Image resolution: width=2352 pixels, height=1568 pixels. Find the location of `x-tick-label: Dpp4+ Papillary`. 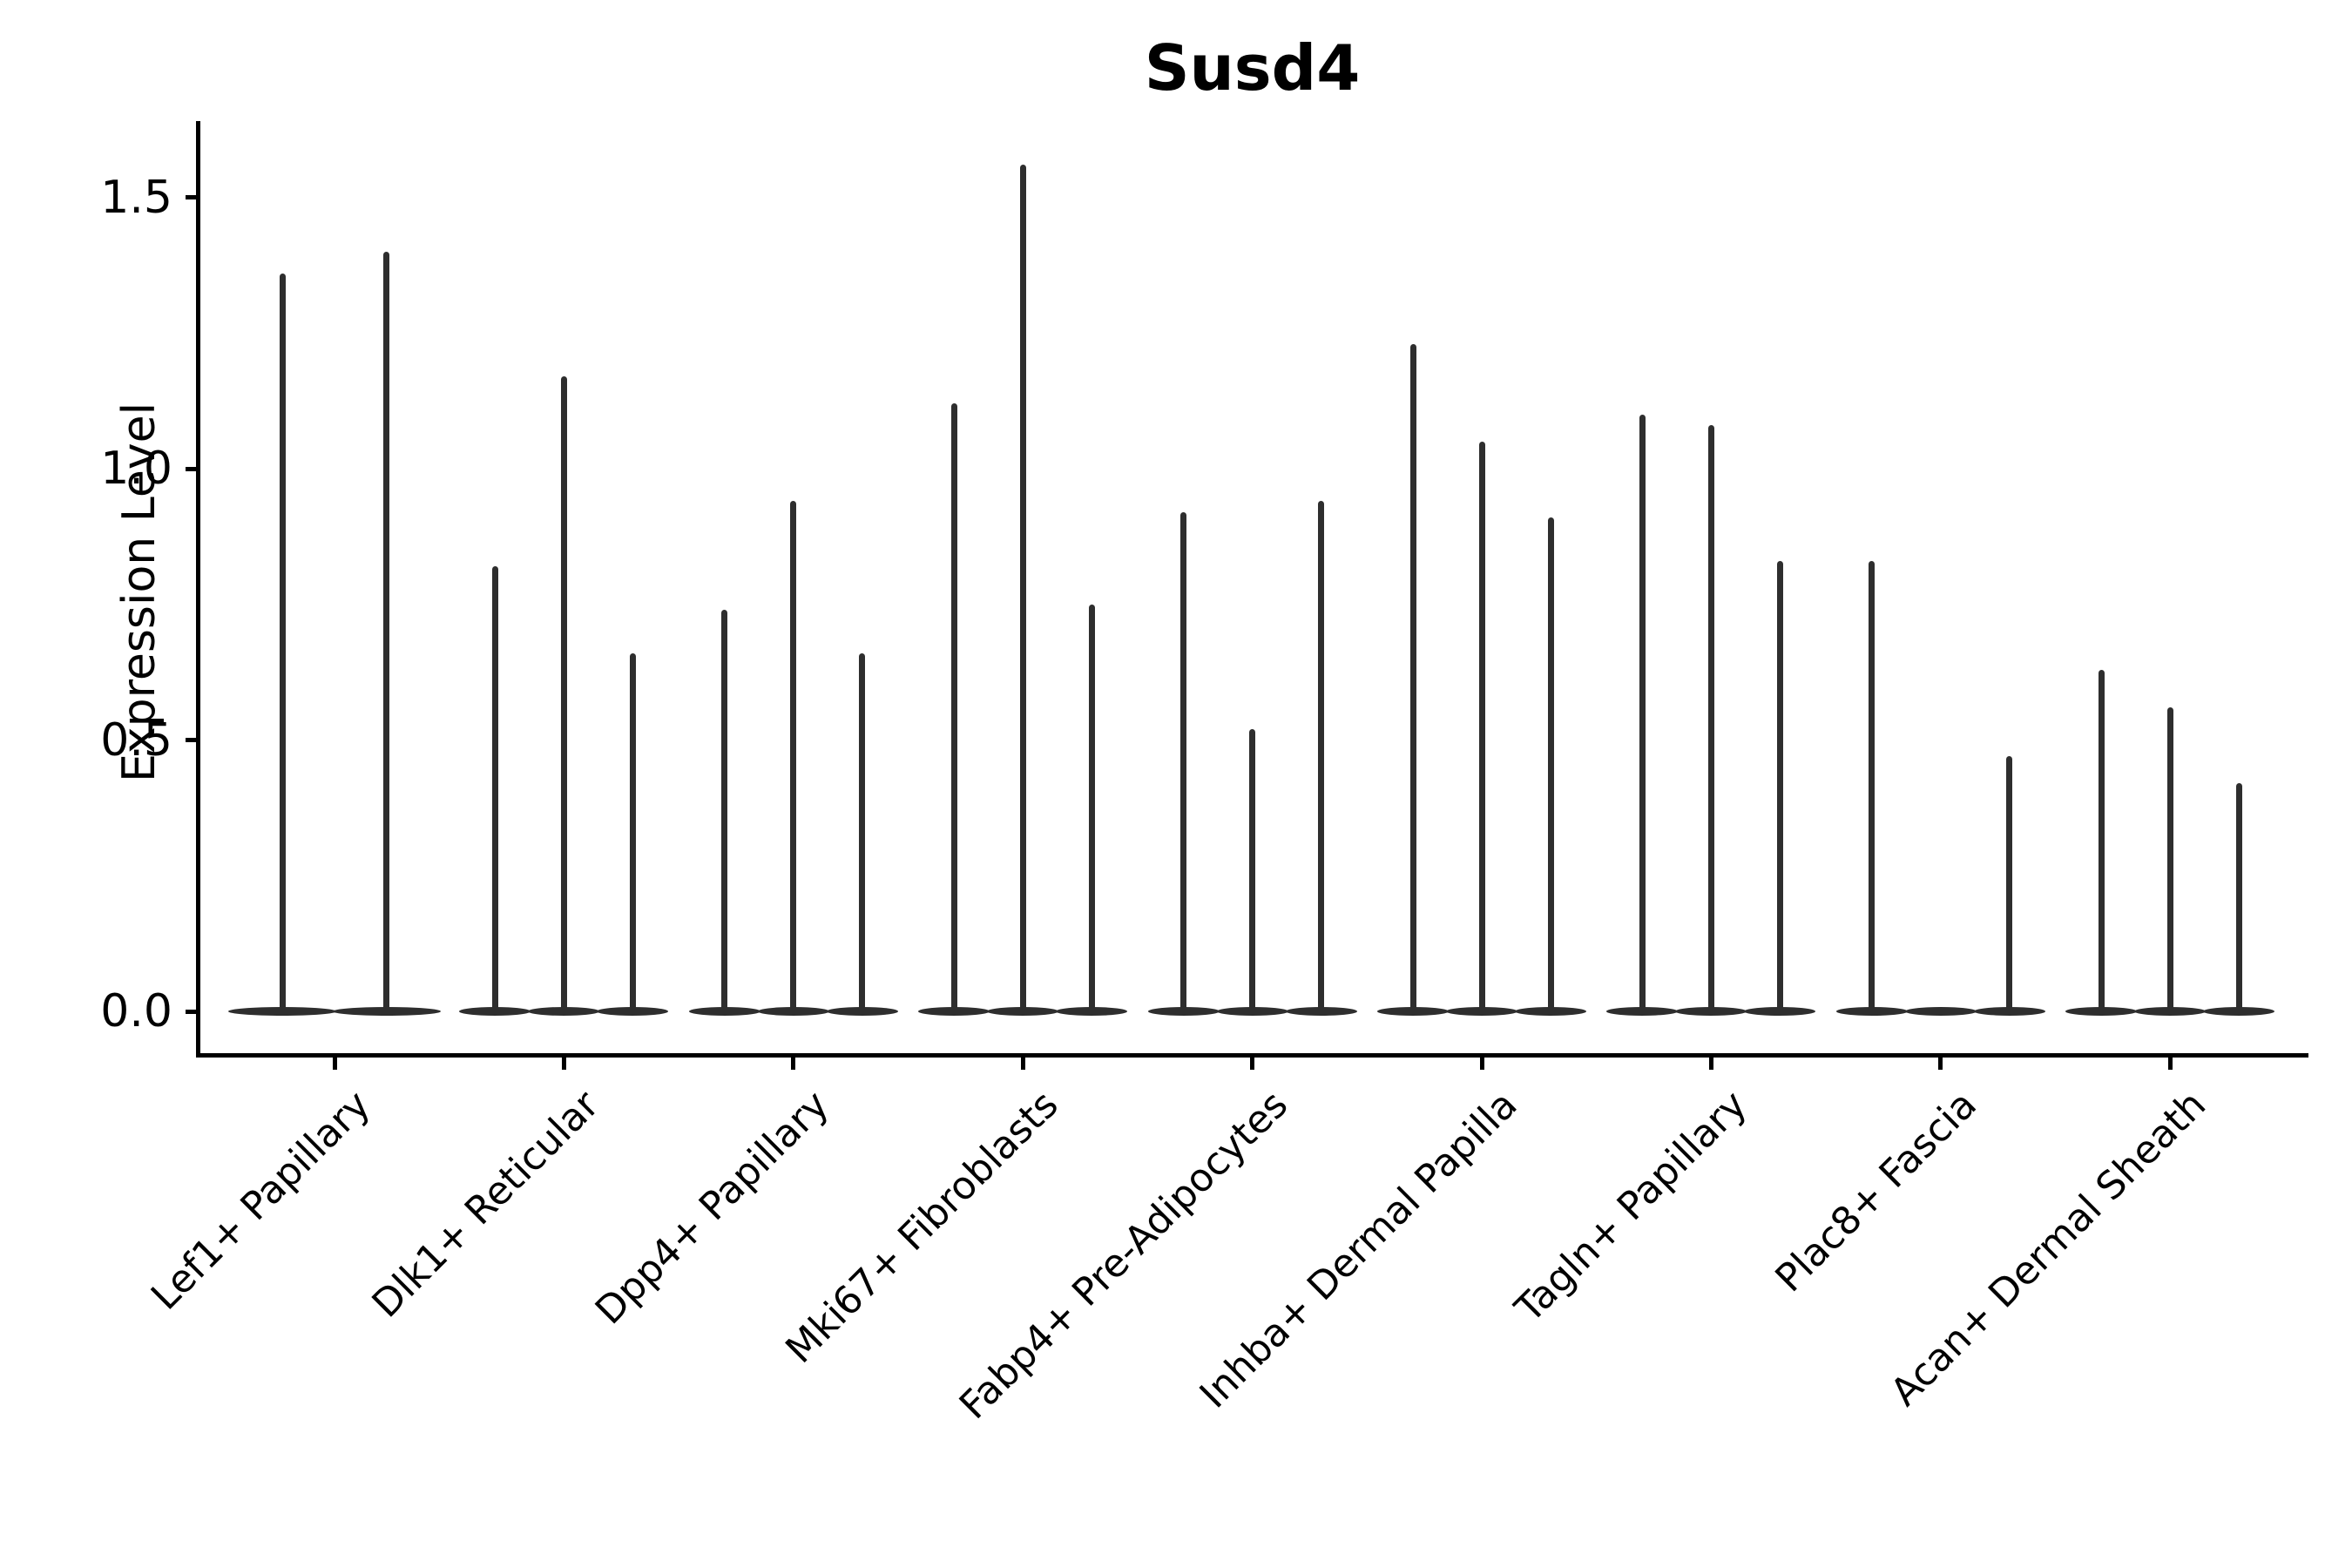

x-tick-label: Dpp4+ Papillary is located at coordinates (712, 1208).